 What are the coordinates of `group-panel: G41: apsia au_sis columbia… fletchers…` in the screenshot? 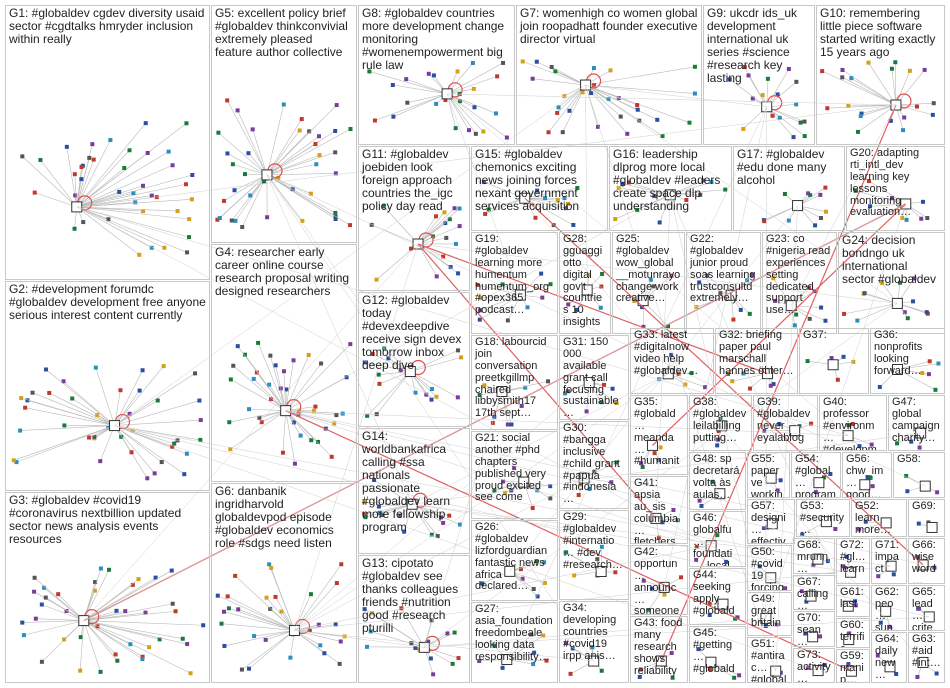 It's located at (659, 510).